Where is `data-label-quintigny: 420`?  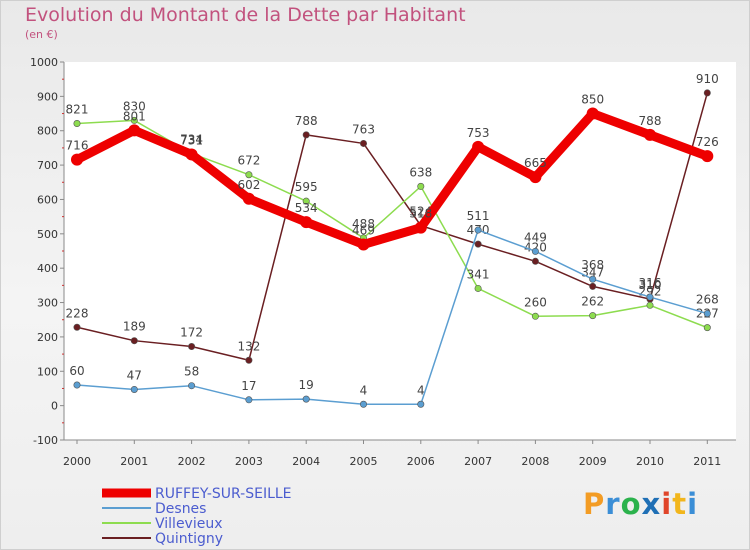 data-label-quintigny: 420 is located at coordinates (535, 247).